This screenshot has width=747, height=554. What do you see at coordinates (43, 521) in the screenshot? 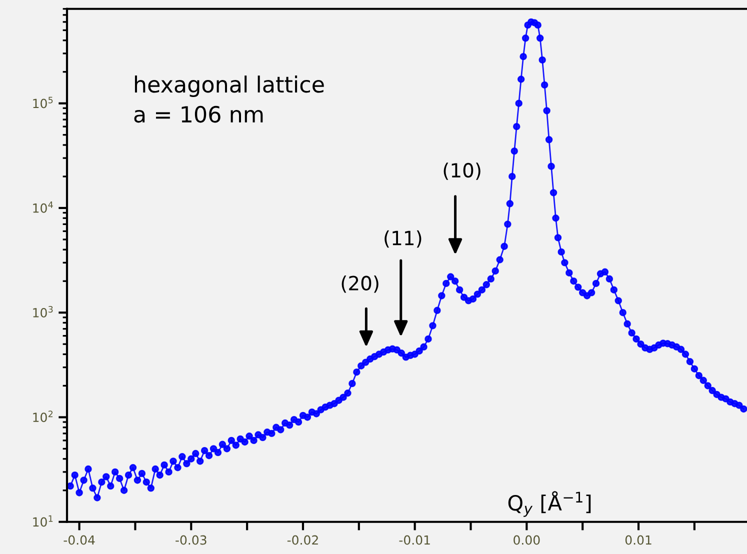
I see `y-tick-label: 10$^{1}$` at bounding box center [43, 521].